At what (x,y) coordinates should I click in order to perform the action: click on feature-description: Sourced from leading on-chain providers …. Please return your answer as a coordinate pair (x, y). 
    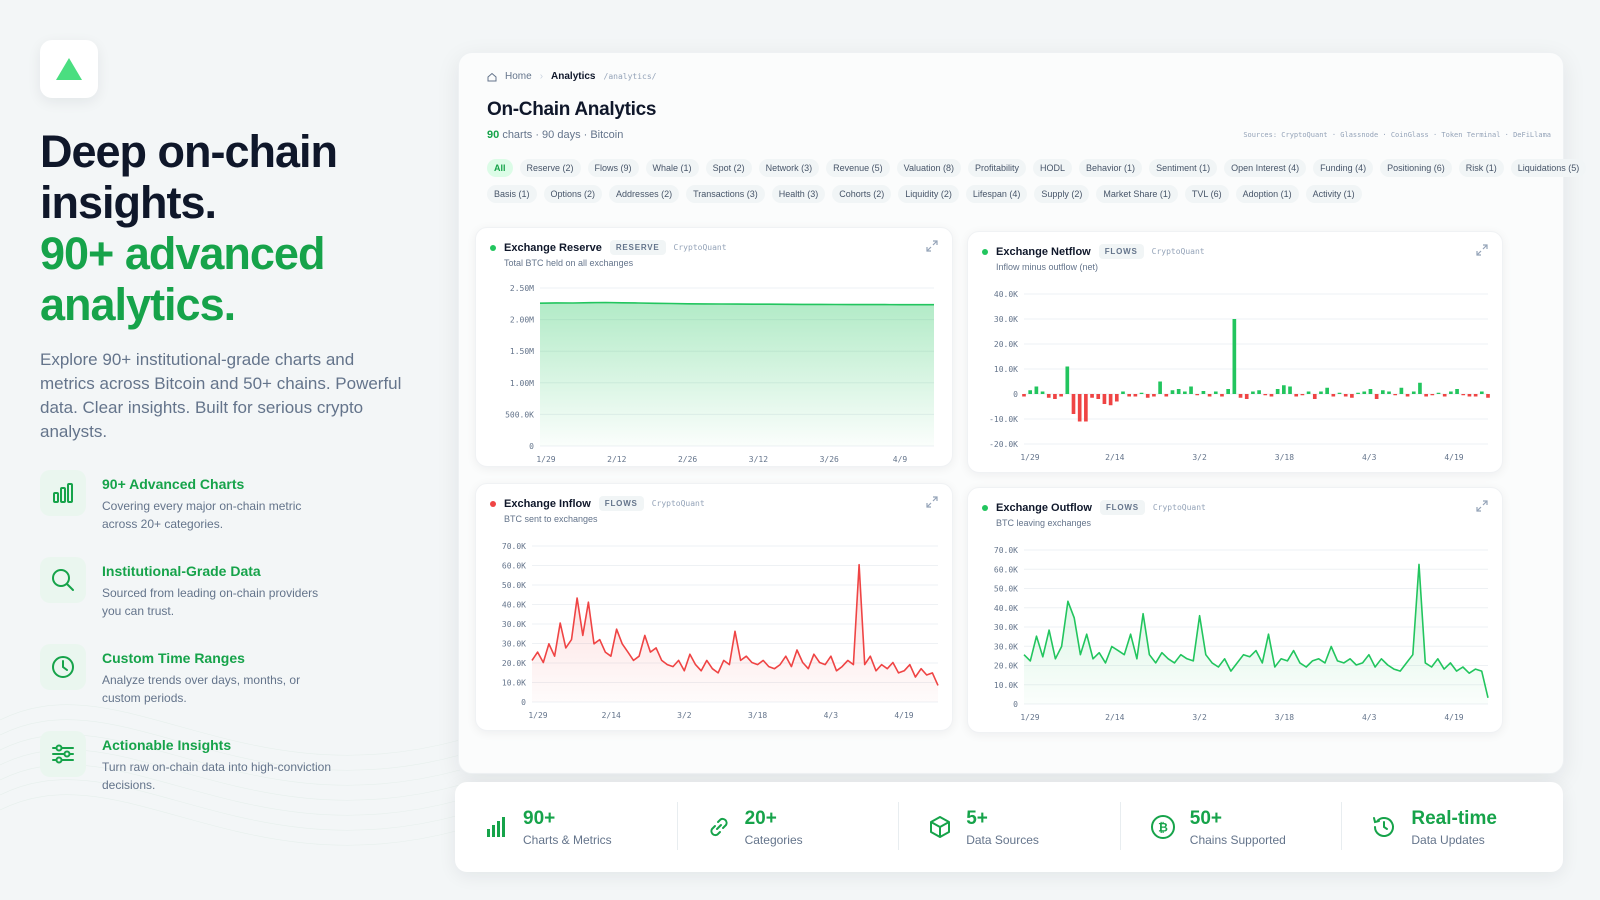
    Looking at the image, I should click on (210, 602).